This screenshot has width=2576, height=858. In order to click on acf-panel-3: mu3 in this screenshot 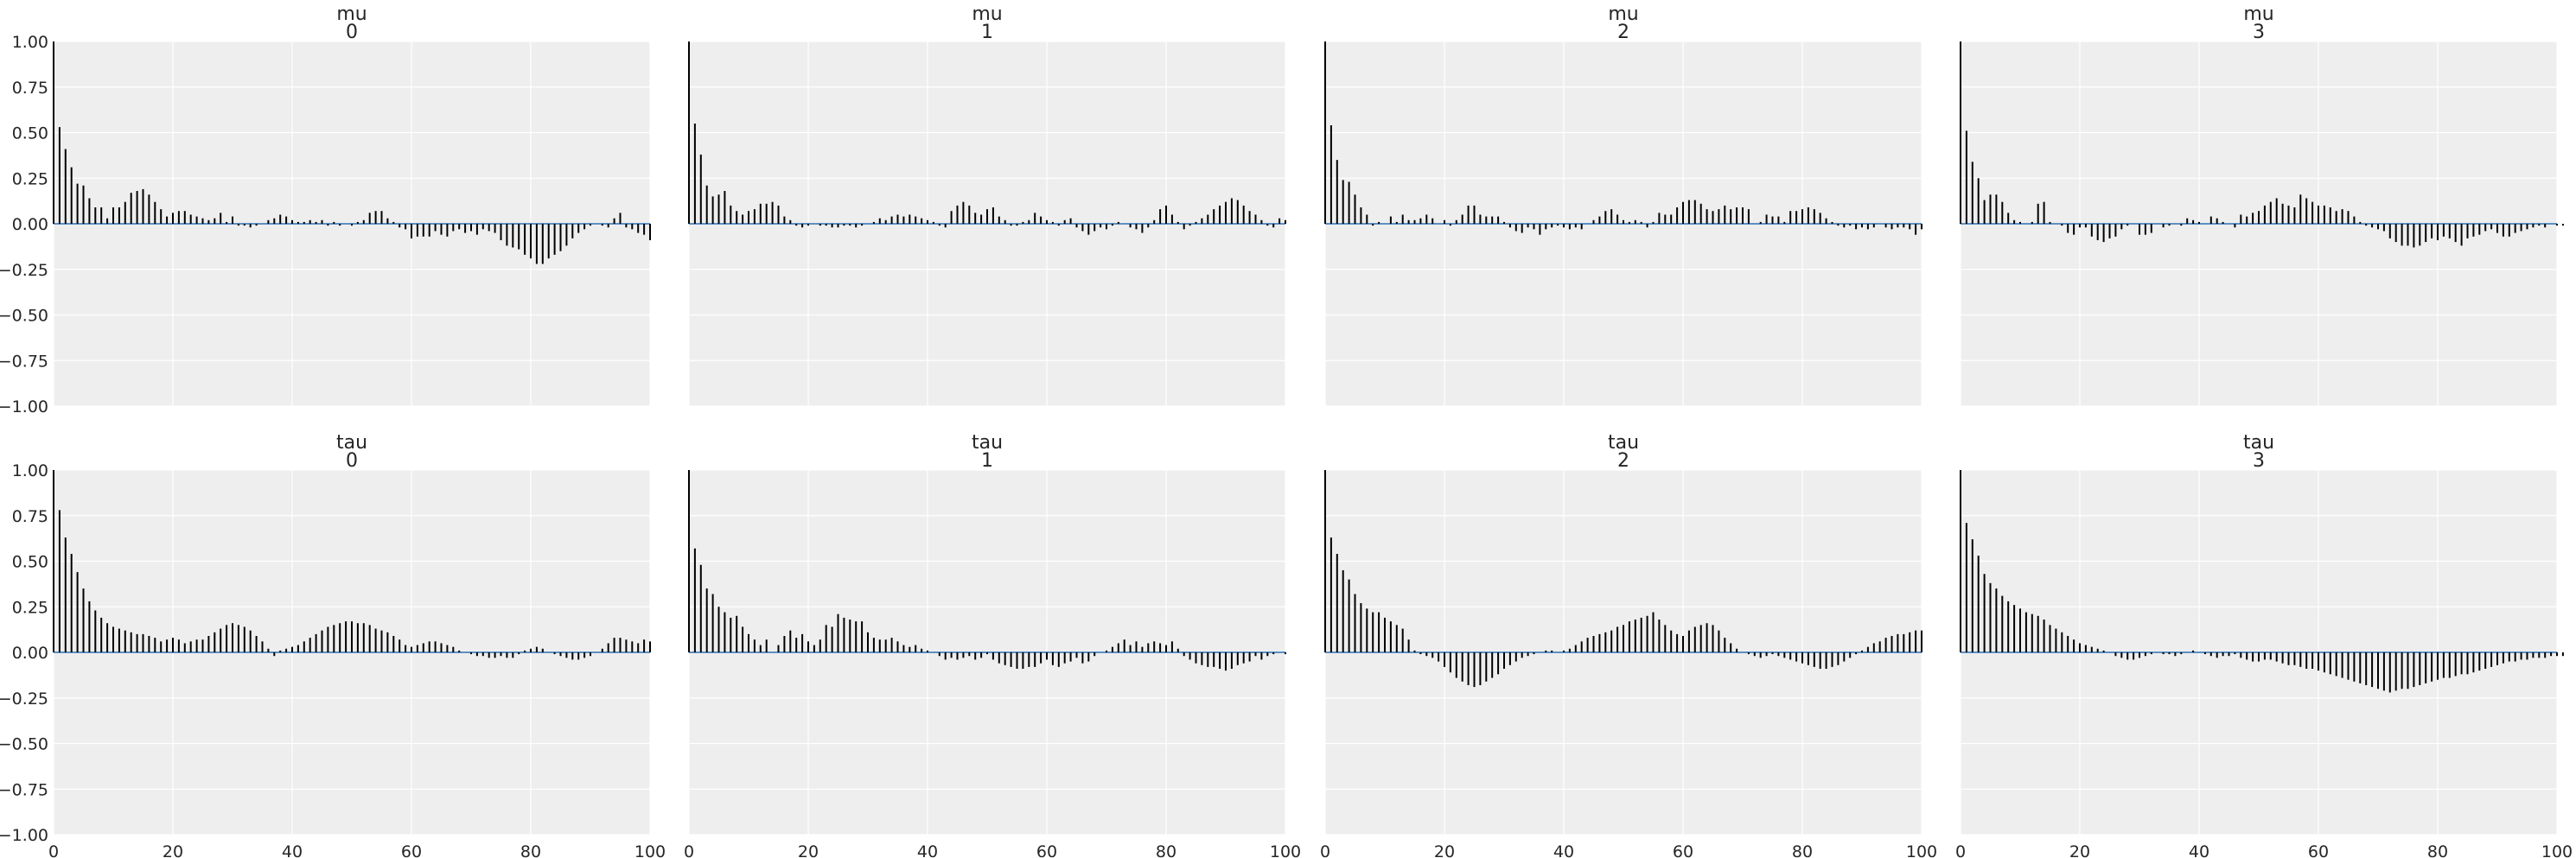, I will do `click(2262, 205)`.